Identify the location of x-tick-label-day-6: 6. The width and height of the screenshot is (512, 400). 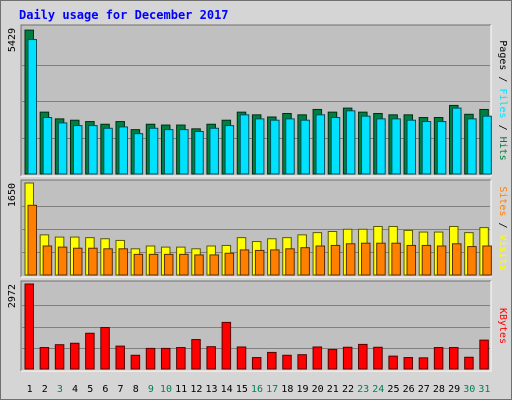
(105, 389).